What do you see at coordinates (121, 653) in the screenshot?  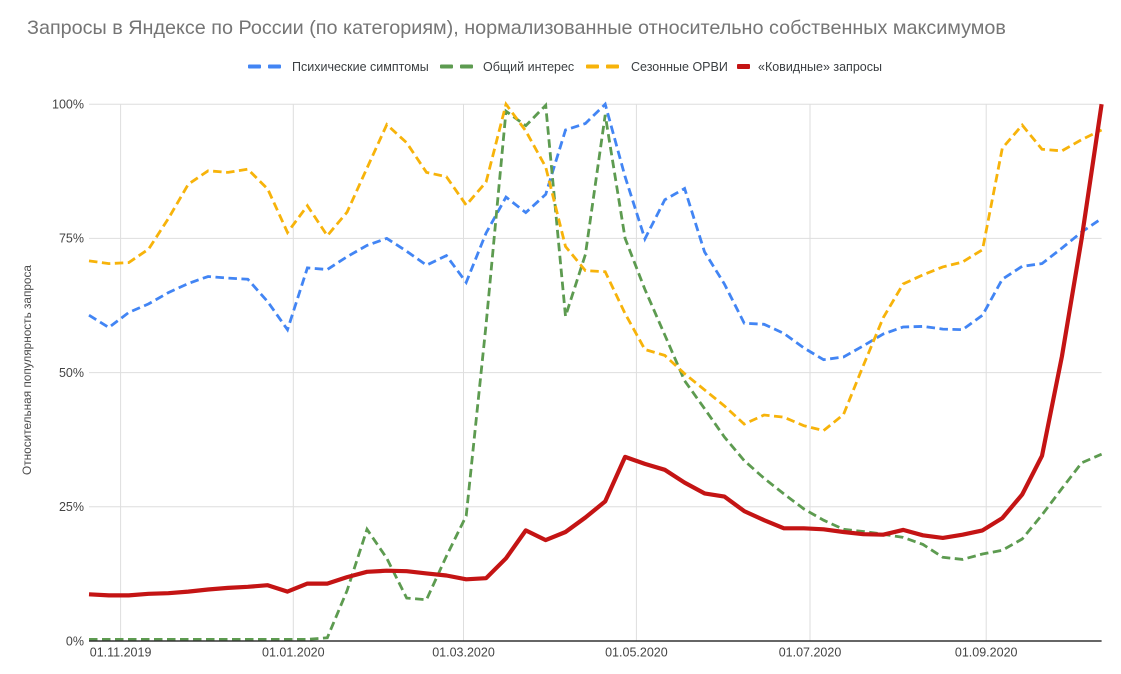 I see `svg-text: 01.11.2019` at bounding box center [121, 653].